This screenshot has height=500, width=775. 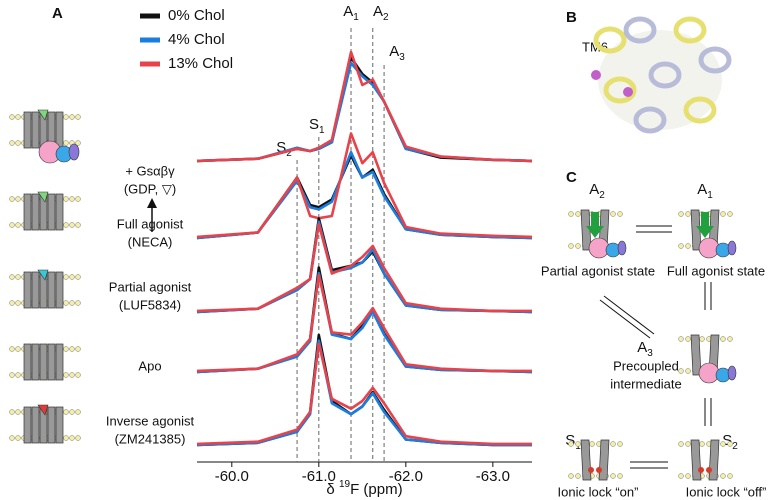 I want to click on label-part: δ, so click(x=332, y=489).